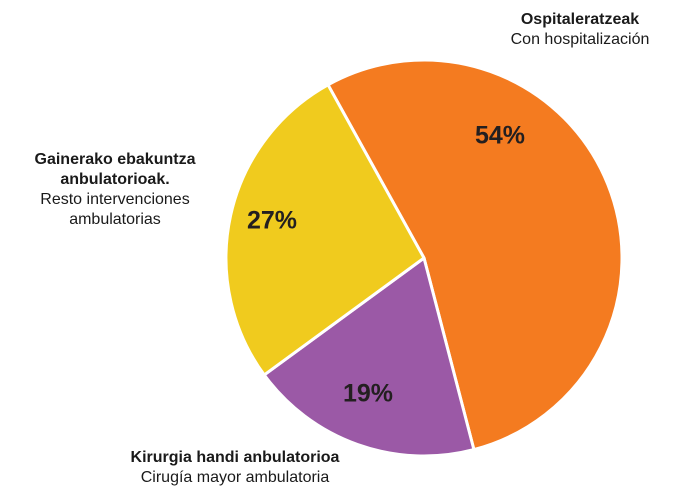  What do you see at coordinates (115, 169) in the screenshot?
I see `category-name: Gainerako ebakuntza anbulatorioak.` at bounding box center [115, 169].